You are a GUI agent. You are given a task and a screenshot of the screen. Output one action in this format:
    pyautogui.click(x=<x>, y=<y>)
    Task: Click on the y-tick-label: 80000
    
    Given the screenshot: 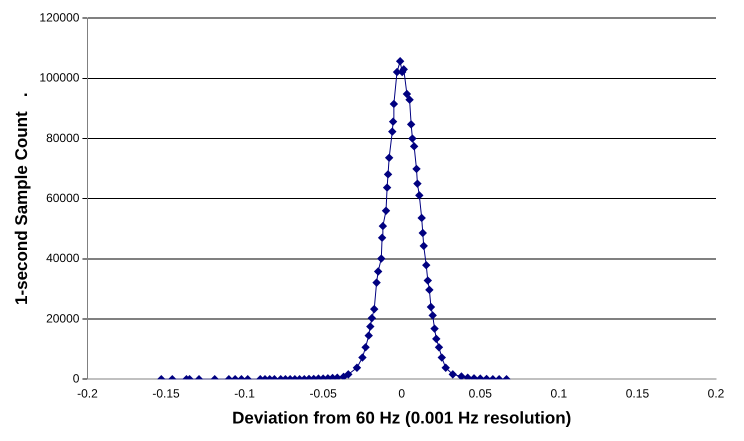 What is the action you would take?
    pyautogui.click(x=63, y=137)
    